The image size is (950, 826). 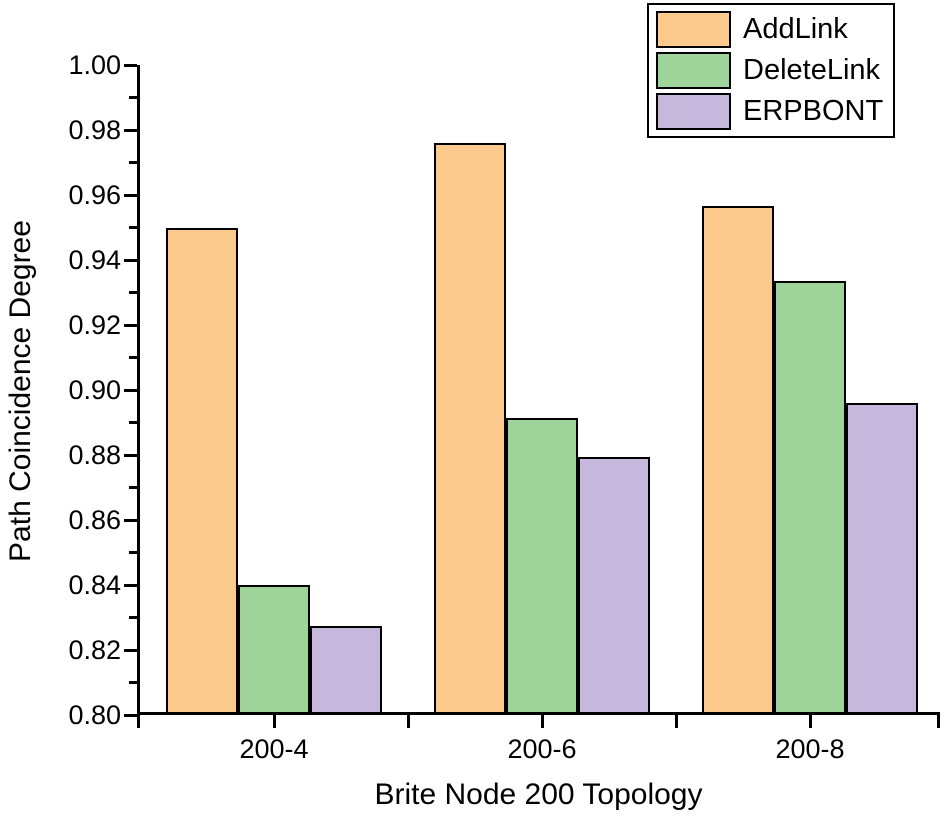 What do you see at coordinates (94, 455) in the screenshot?
I see `y-tick-label: 0.88` at bounding box center [94, 455].